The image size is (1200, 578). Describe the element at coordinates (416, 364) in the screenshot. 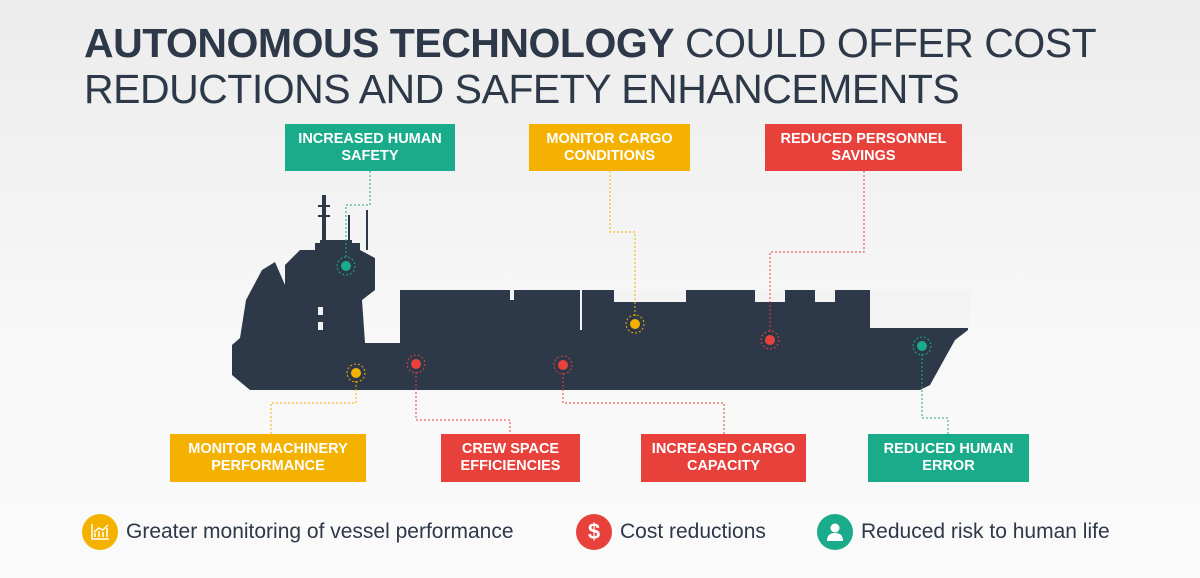

I see `marker-crew-space` at that location.